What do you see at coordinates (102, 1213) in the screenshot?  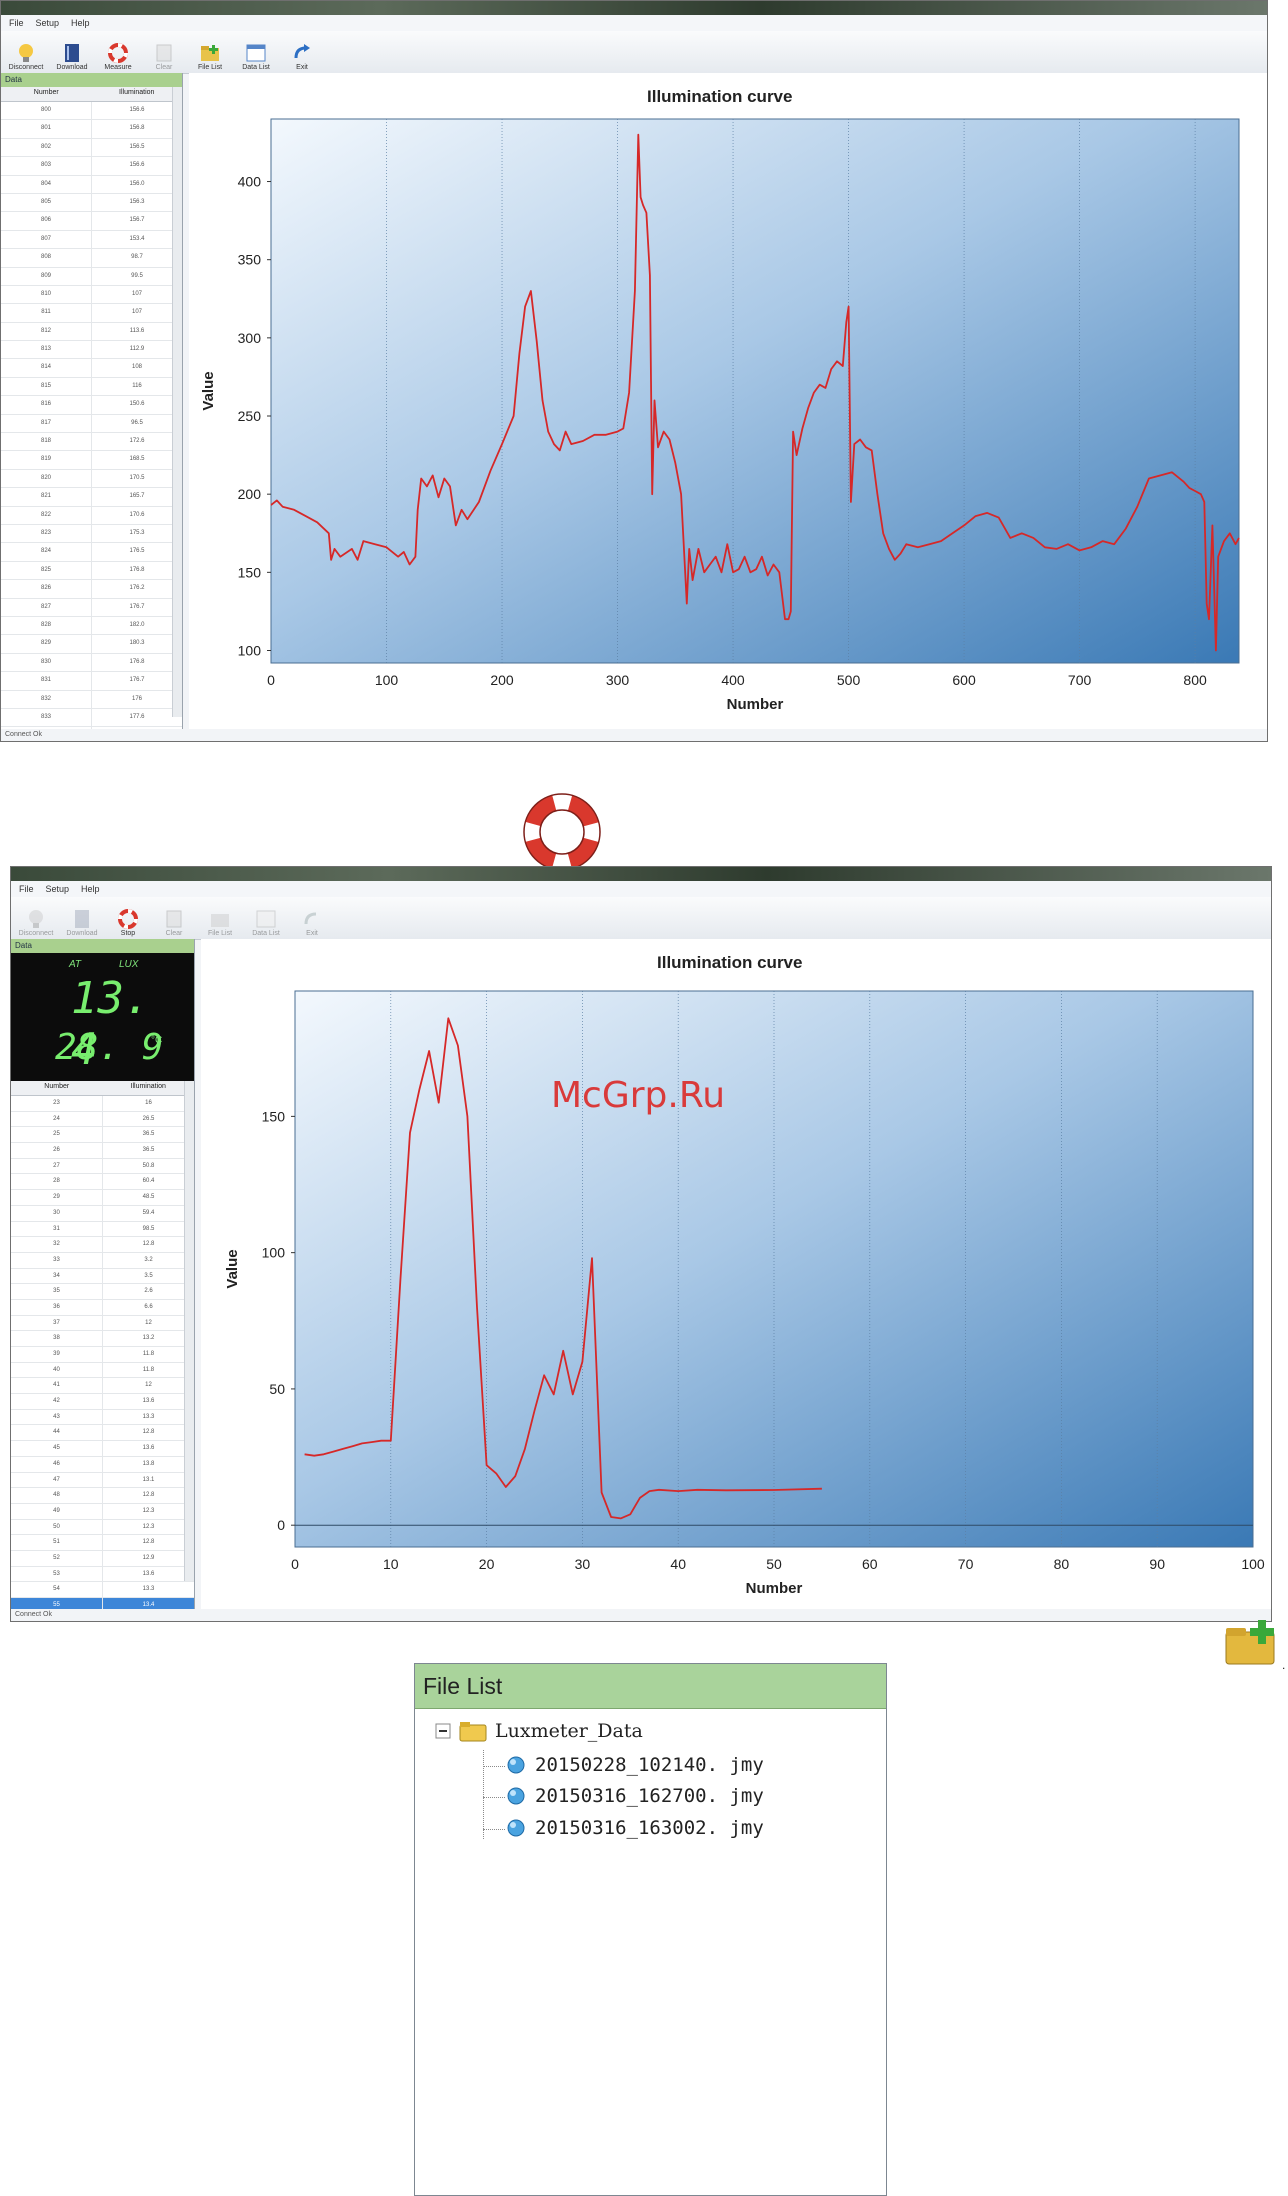 I see `table-row: 30 59.4` at bounding box center [102, 1213].